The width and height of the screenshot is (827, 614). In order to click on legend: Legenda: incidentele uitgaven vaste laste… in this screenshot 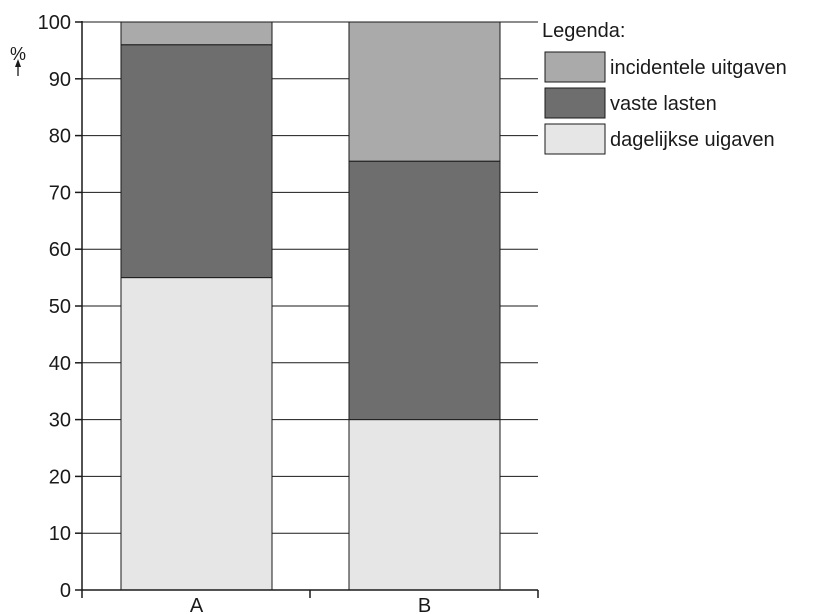, I will do `click(664, 87)`.